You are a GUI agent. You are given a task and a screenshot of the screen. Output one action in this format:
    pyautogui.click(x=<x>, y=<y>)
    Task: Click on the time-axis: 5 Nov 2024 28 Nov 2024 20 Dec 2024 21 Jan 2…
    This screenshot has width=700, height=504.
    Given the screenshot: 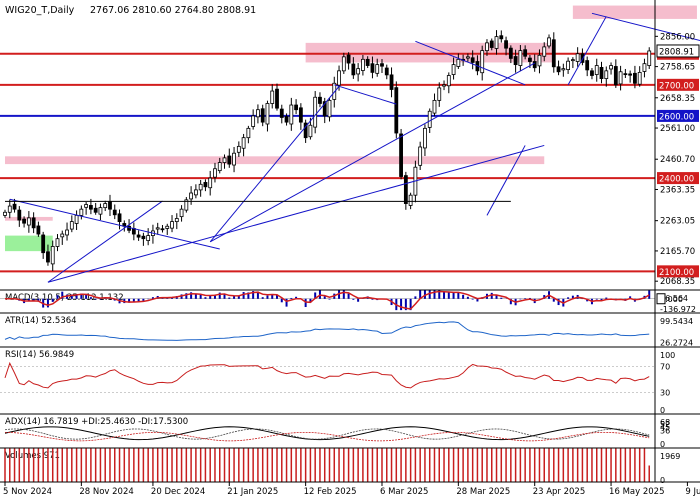 What is the action you would take?
    pyautogui.click(x=351, y=489)
    